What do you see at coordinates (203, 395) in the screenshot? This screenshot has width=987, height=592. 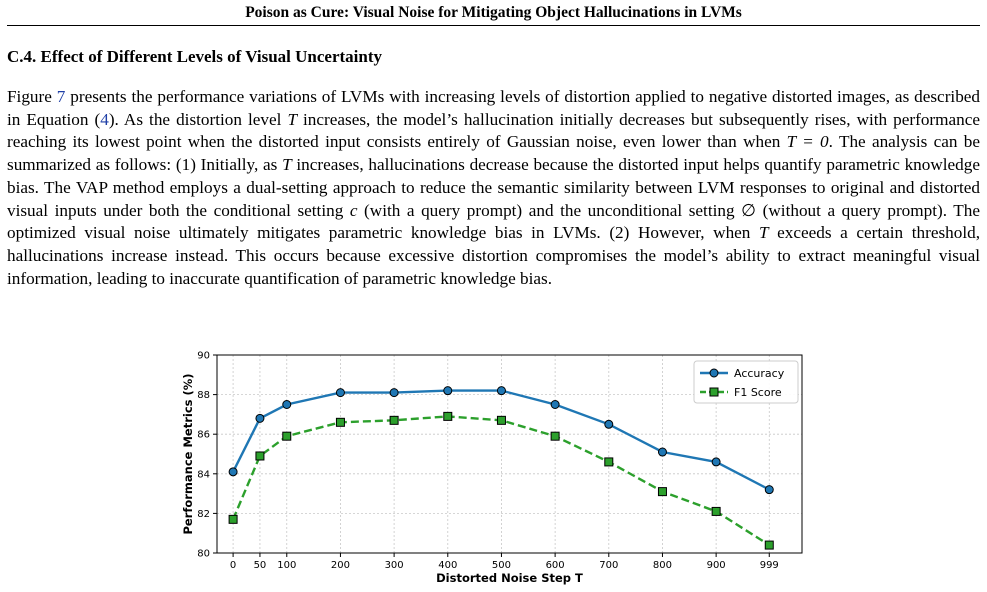 I see `y-tick-label: 88` at bounding box center [203, 395].